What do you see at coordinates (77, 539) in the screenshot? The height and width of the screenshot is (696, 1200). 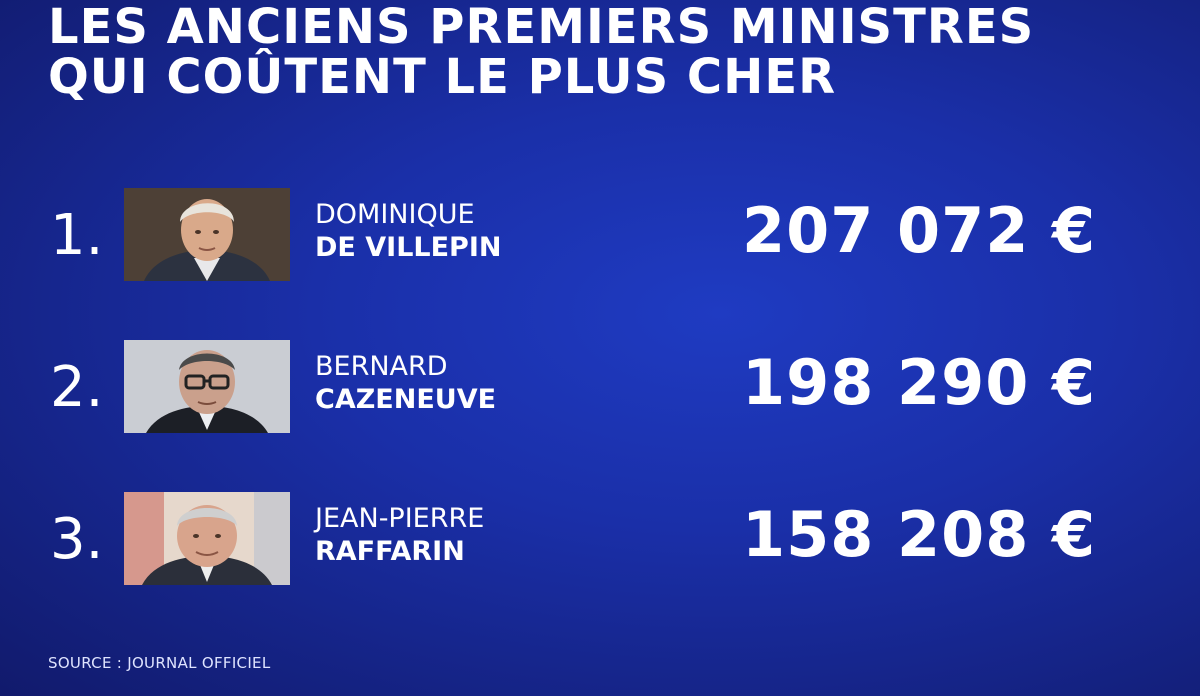 I see `rank-number: 3.` at bounding box center [77, 539].